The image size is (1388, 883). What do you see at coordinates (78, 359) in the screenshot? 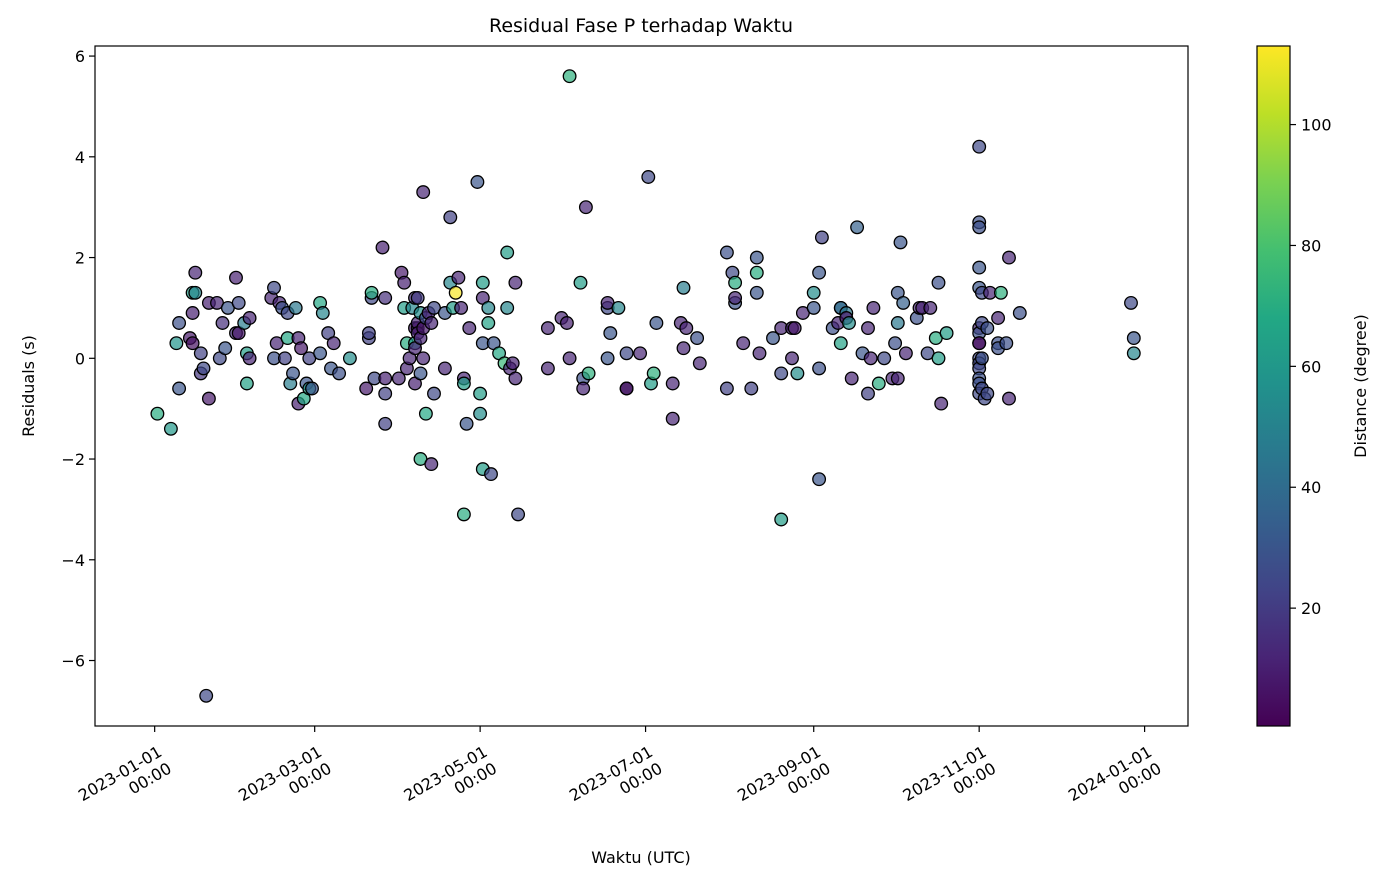
I see `y-axis-ticks: 6 4 2 0 −2 −4 −6` at bounding box center [78, 359].